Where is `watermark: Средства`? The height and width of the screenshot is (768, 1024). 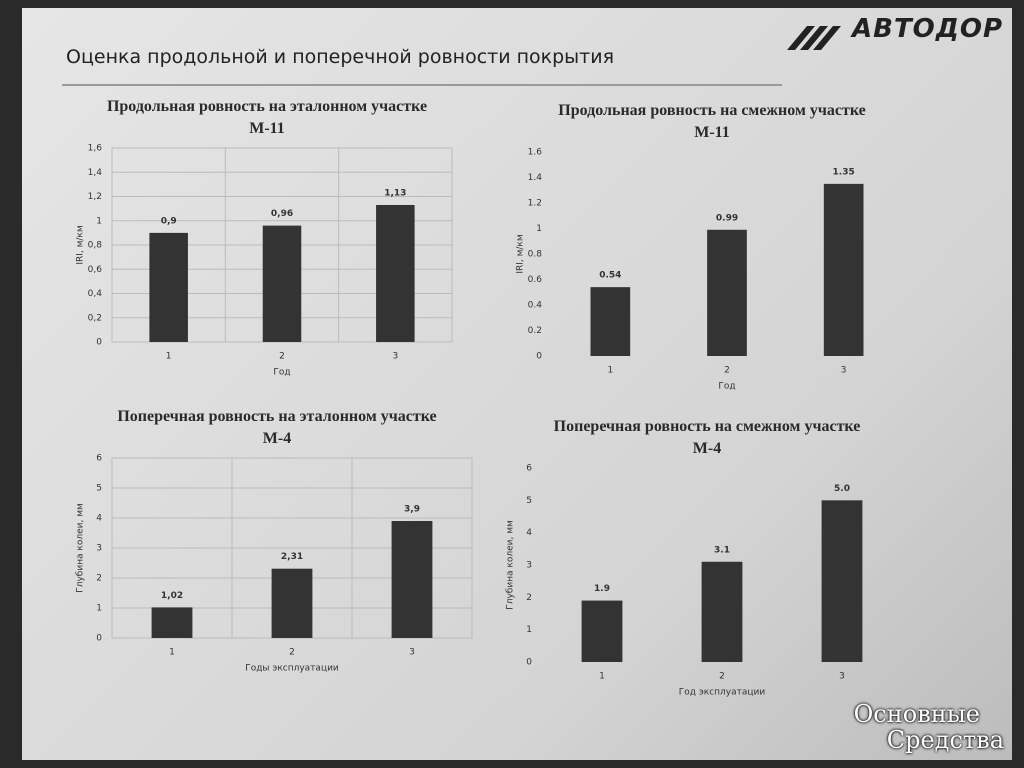 watermark: Средства is located at coordinates (945, 740).